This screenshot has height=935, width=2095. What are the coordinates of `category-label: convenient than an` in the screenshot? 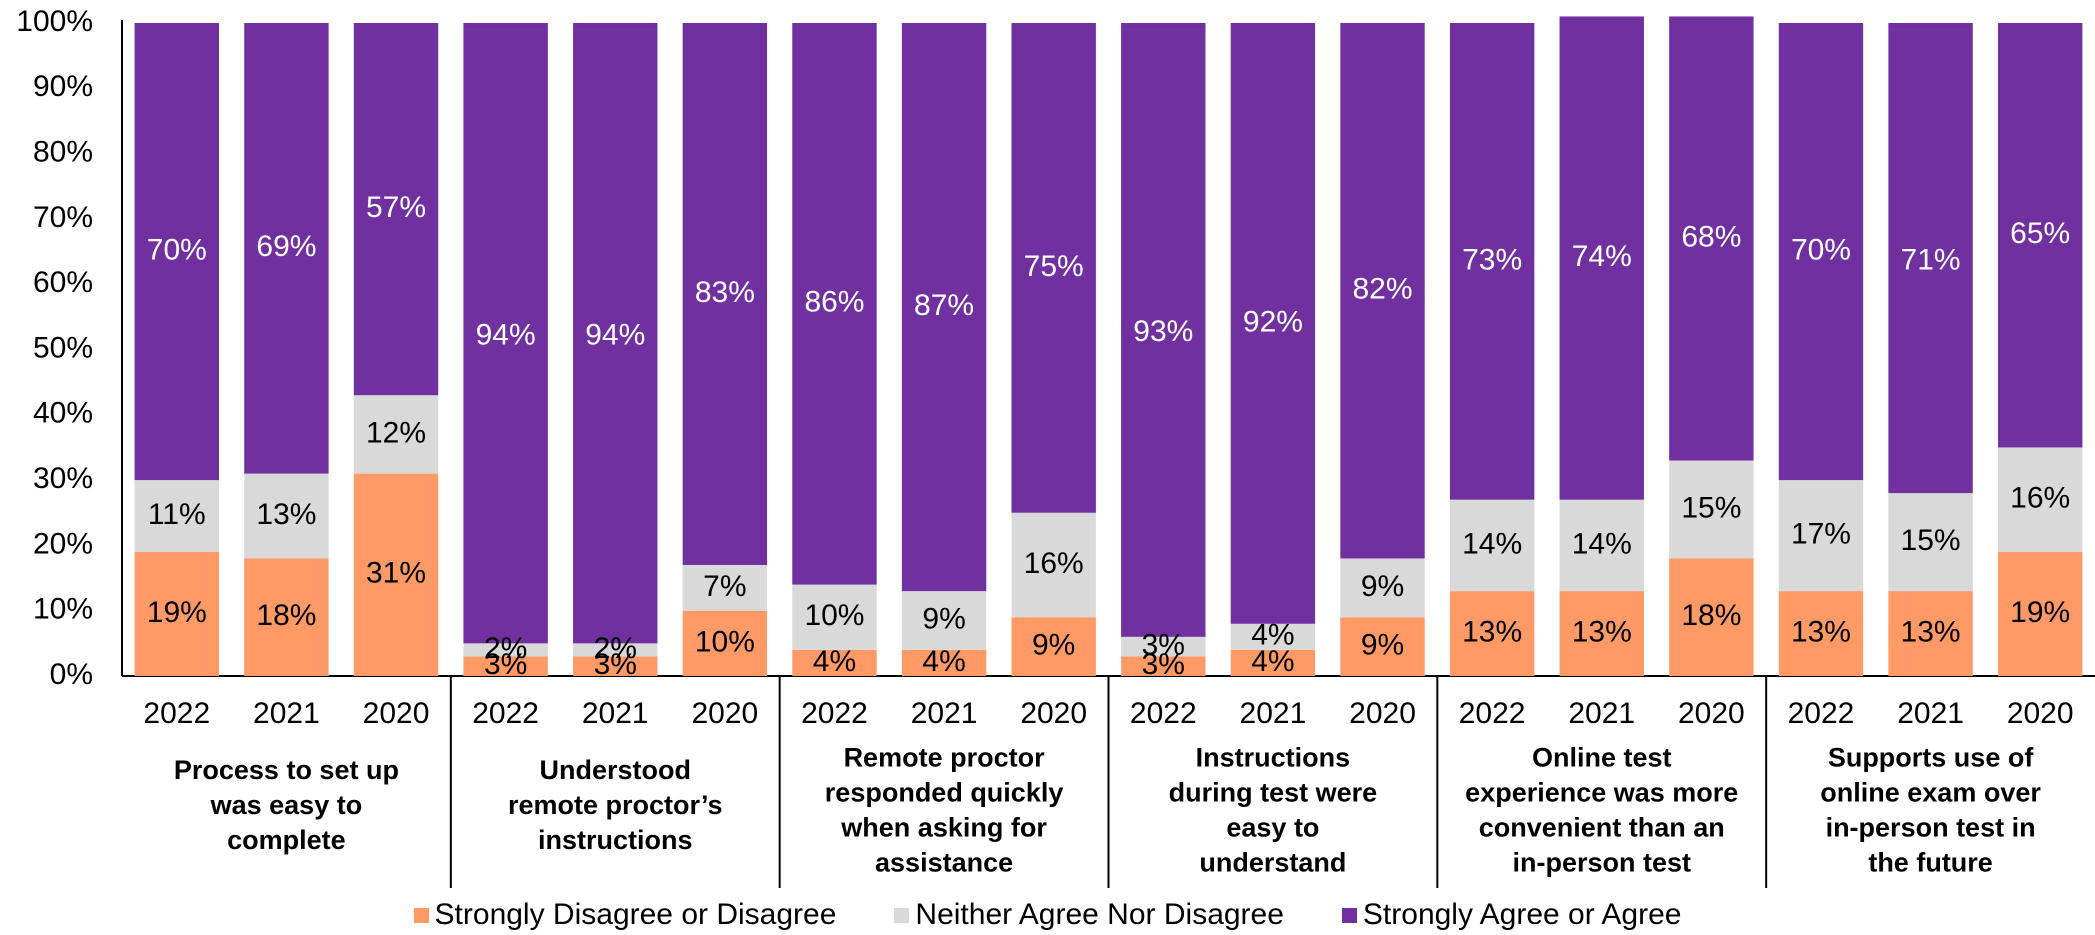 It's located at (1602, 828).